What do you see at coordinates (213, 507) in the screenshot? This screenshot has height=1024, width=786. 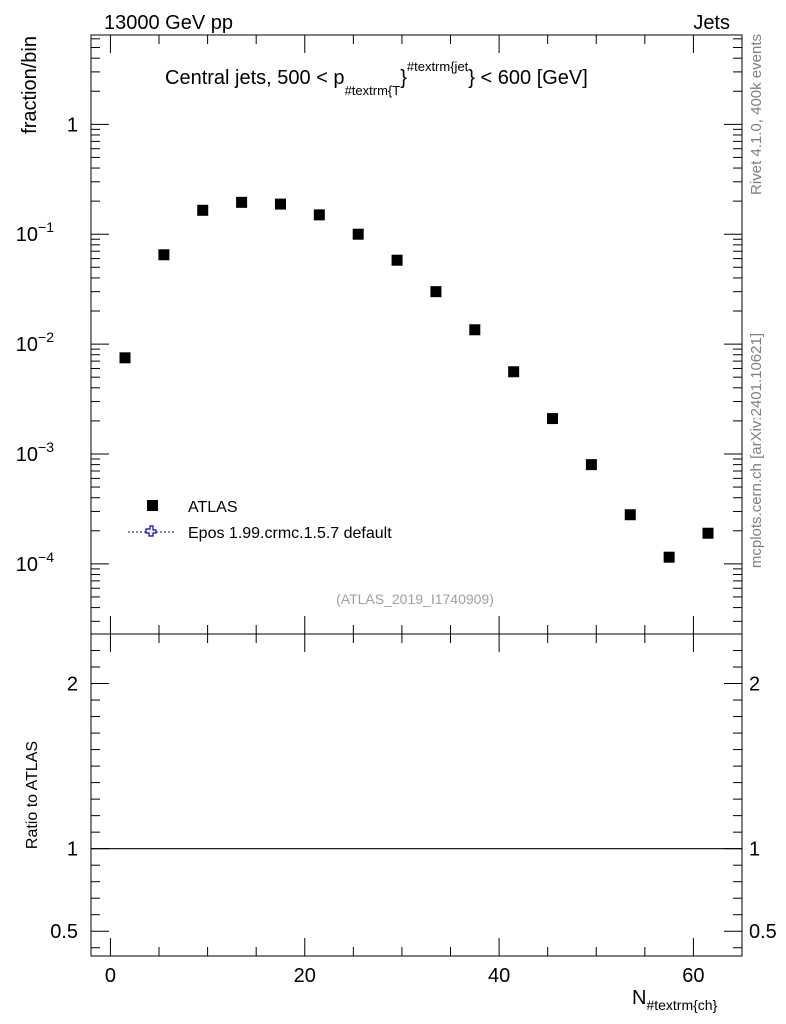 I see `legend-atlas-label: ATLAS` at bounding box center [213, 507].